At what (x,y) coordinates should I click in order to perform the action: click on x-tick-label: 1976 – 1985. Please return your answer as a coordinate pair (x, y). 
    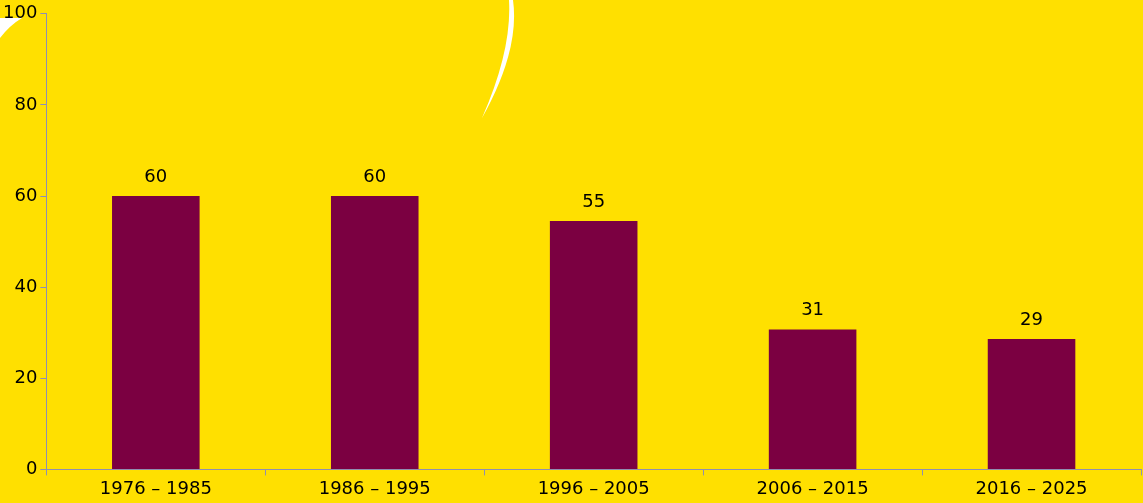
    Looking at the image, I should click on (155, 487).